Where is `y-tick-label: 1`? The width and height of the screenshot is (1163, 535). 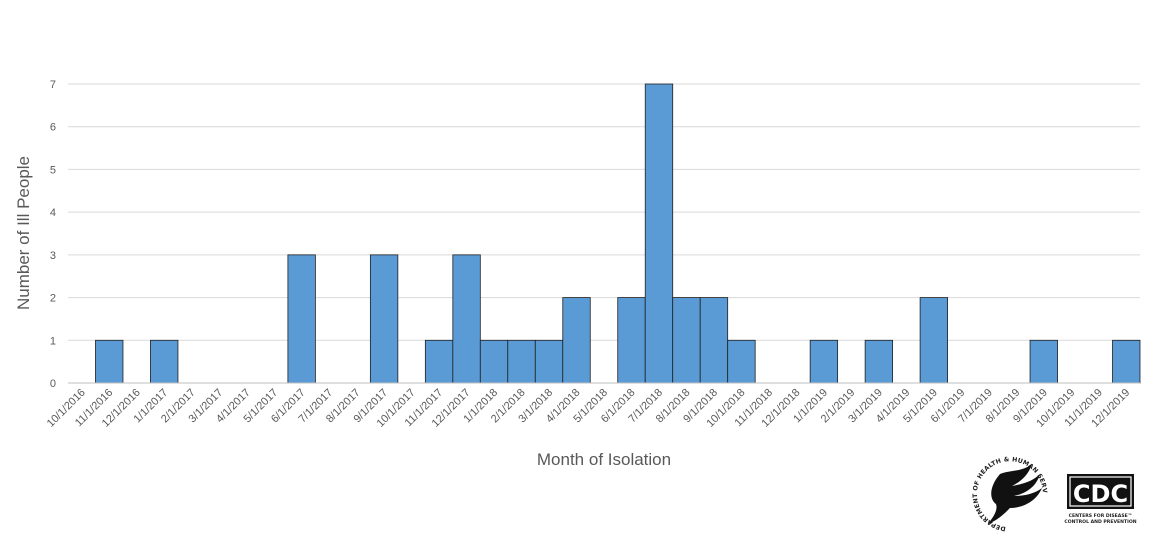
y-tick-label: 1 is located at coordinates (53, 341).